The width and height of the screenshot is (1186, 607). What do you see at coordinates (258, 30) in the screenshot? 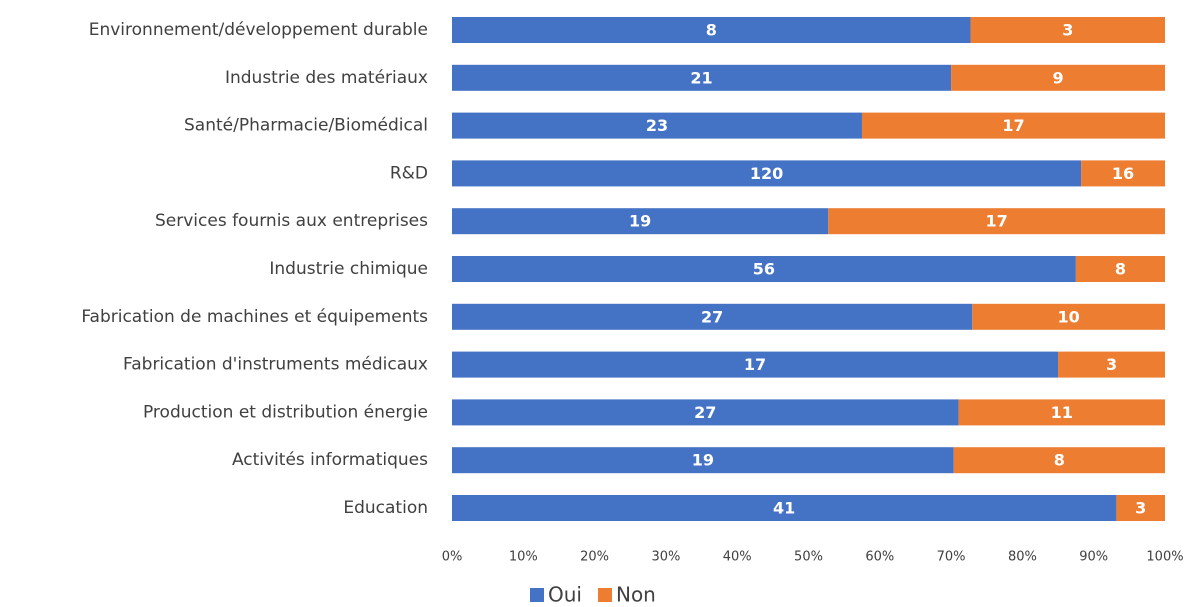
I see `category-label: Environnement/développement durable` at bounding box center [258, 30].